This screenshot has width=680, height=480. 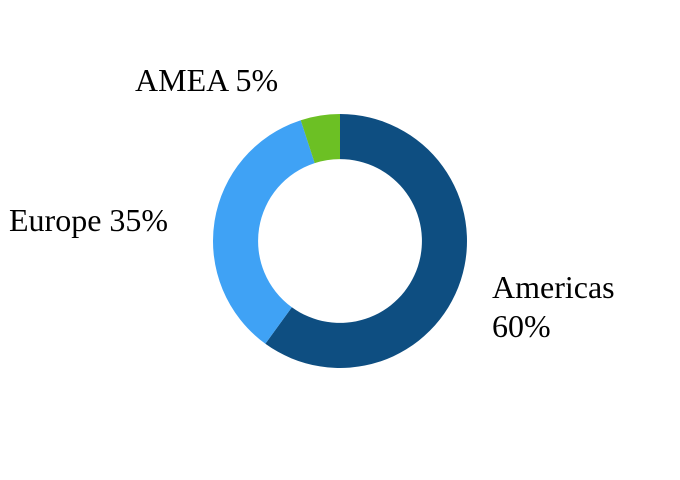 I want to click on data-label-europe: Europe 35%, so click(x=89, y=220).